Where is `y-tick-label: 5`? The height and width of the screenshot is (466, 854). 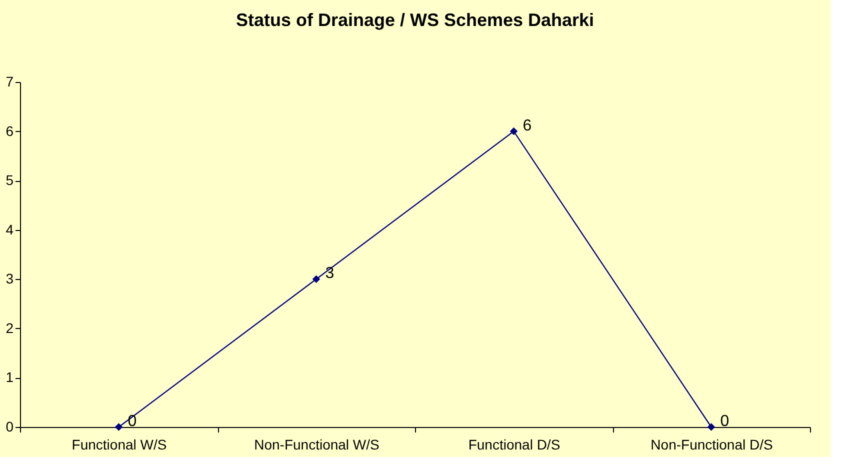
y-tick-label: 5 is located at coordinates (10, 180).